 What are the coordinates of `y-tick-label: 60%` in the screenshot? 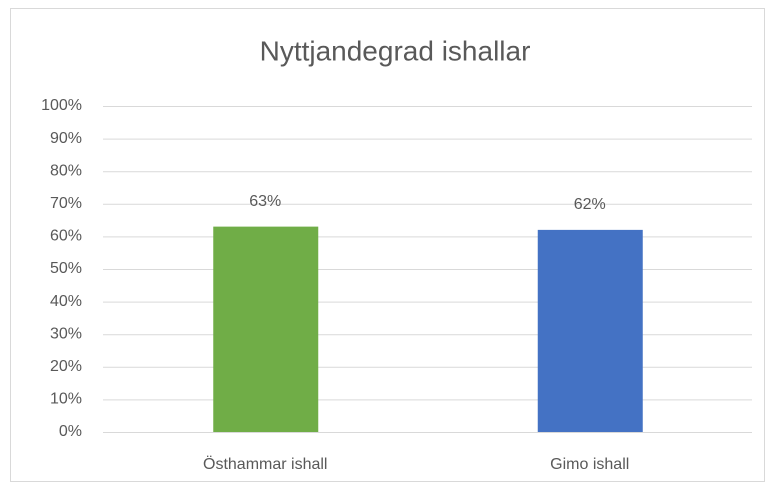 It's located at (66, 236).